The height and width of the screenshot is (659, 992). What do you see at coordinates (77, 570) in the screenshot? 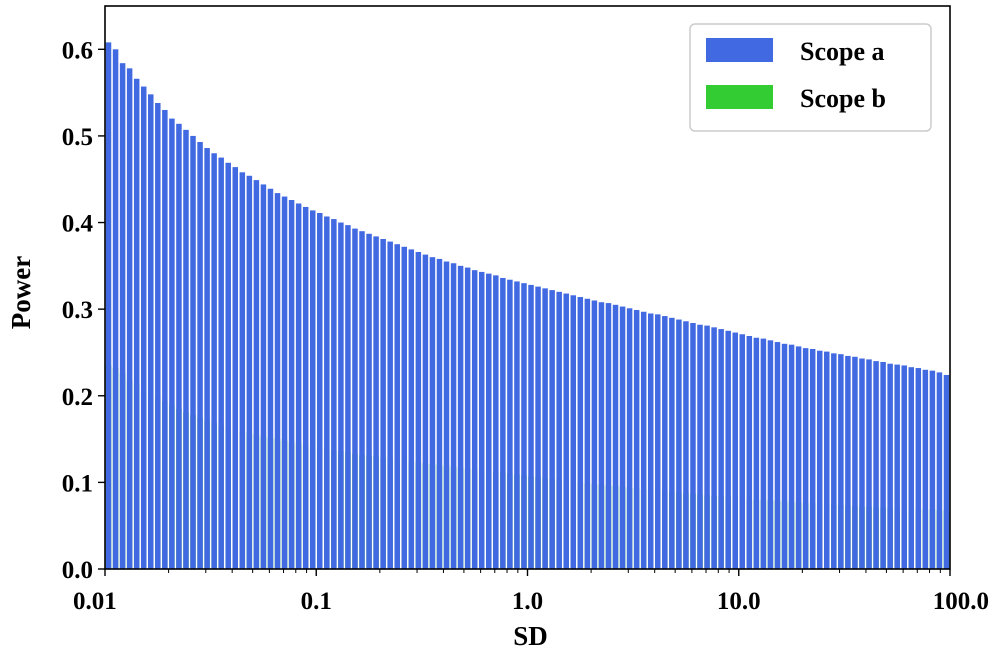
I see `y-tick-label: 0.0` at bounding box center [77, 570].